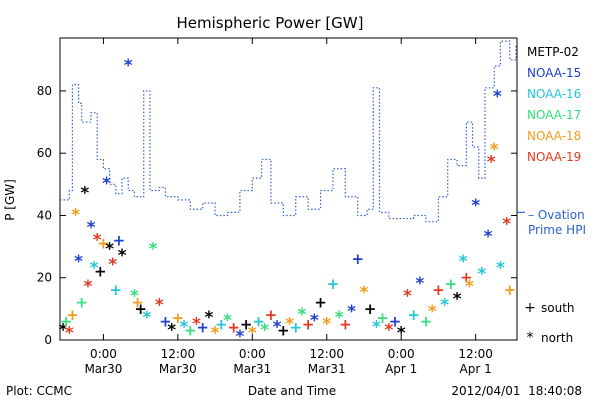  What do you see at coordinates (270, 23) in the screenshot?
I see `chart-title: Hemispheric Power [GW]` at bounding box center [270, 23].